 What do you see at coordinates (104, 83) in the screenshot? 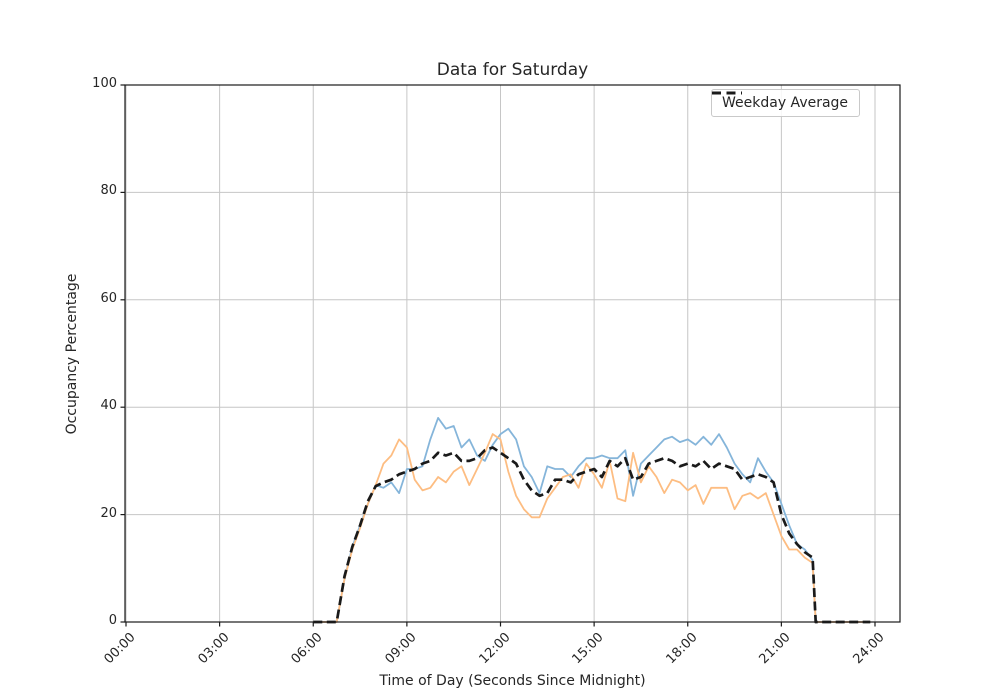
I see `y-tick-label: 100` at bounding box center [104, 83].